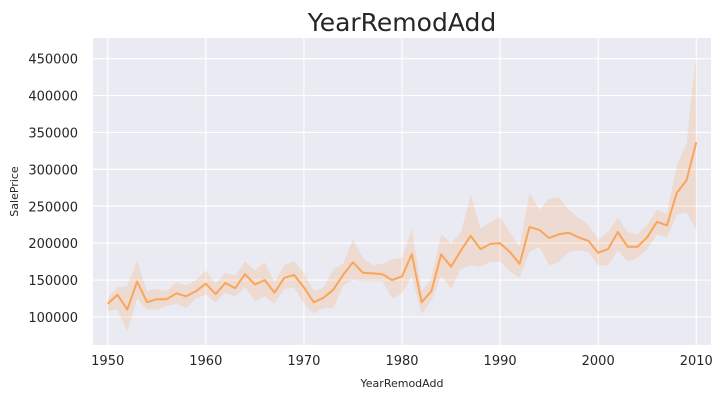 The width and height of the screenshot is (721, 401). What do you see at coordinates (53, 281) in the screenshot?
I see `y-tick-label: 150000` at bounding box center [53, 281].